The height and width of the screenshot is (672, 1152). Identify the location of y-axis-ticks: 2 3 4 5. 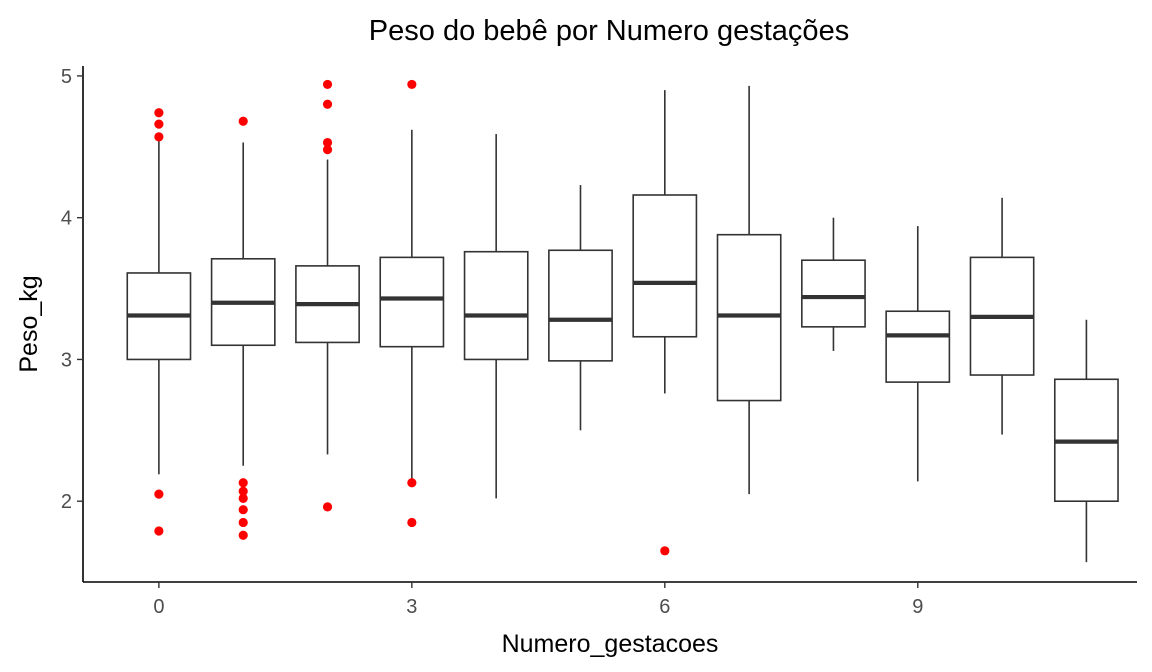
(72, 289).